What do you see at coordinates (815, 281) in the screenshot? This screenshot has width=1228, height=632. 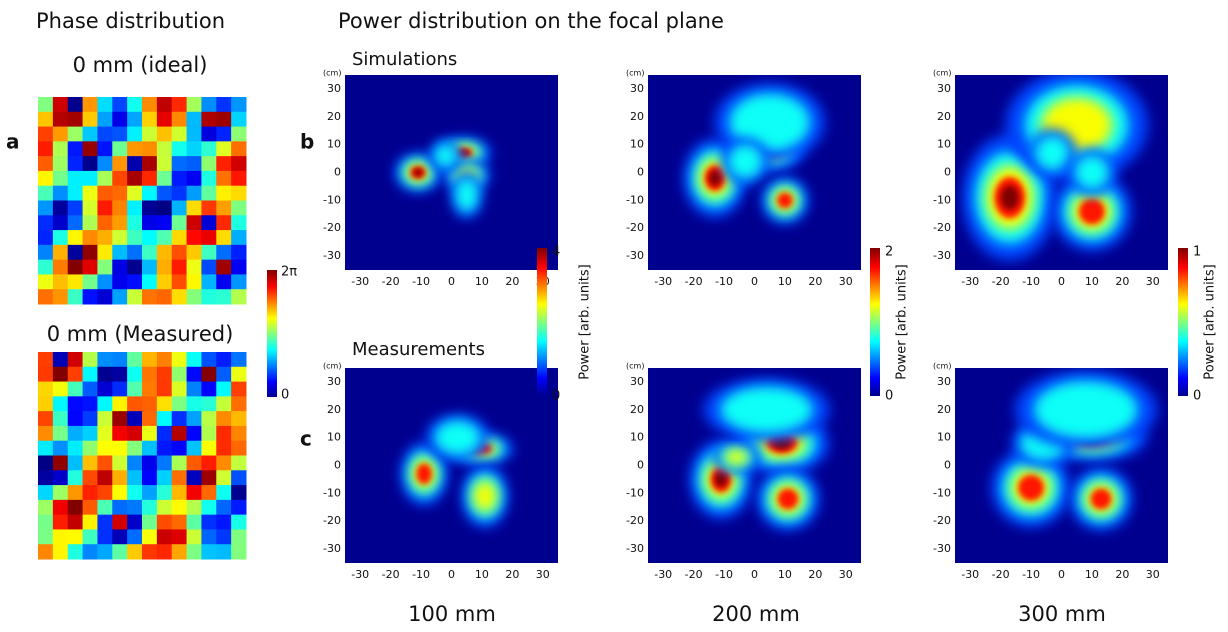 I see `x-tick-label: 20` at bounding box center [815, 281].